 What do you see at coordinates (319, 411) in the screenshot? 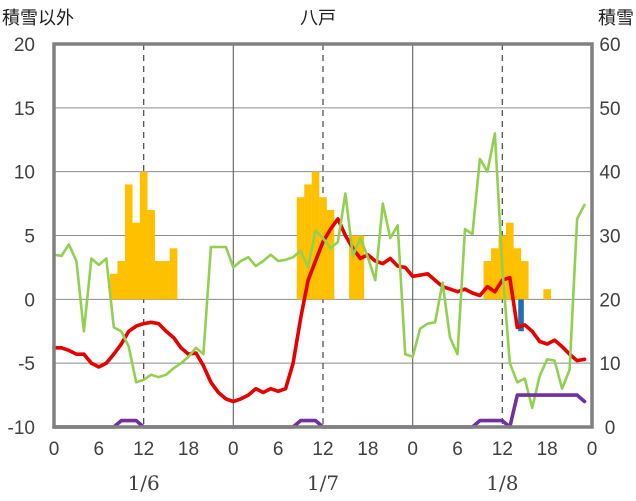
I see `snow-depth-line` at bounding box center [319, 411].